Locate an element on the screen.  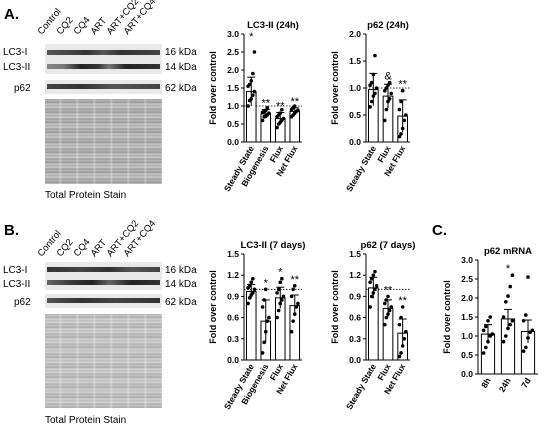
y-tick-label: 1.5 is located at coordinates (233, 254).